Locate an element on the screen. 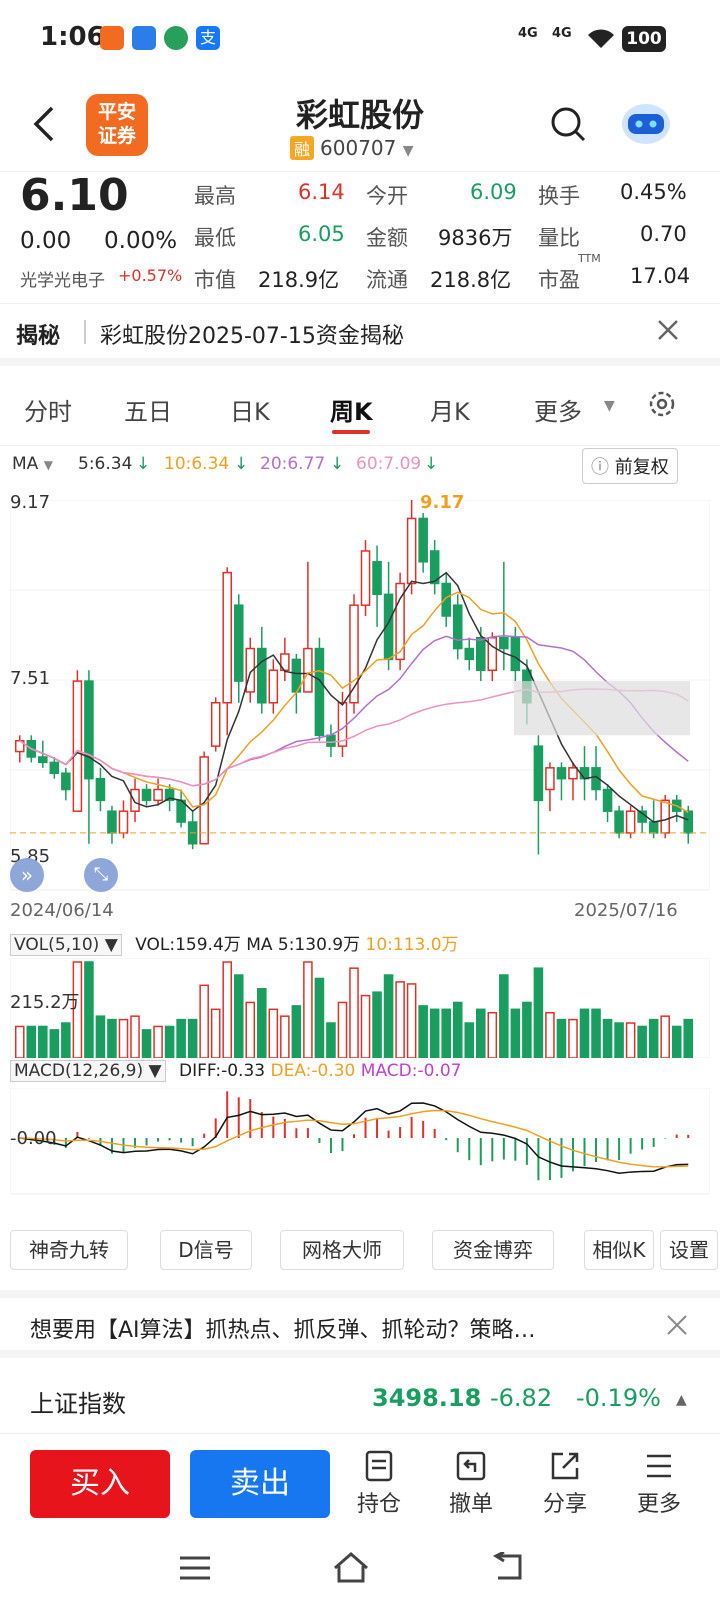  tab-monthly-k: 月K is located at coordinates (450, 412).